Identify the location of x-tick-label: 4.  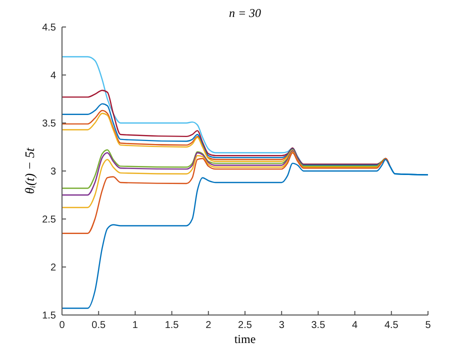
(355, 325).